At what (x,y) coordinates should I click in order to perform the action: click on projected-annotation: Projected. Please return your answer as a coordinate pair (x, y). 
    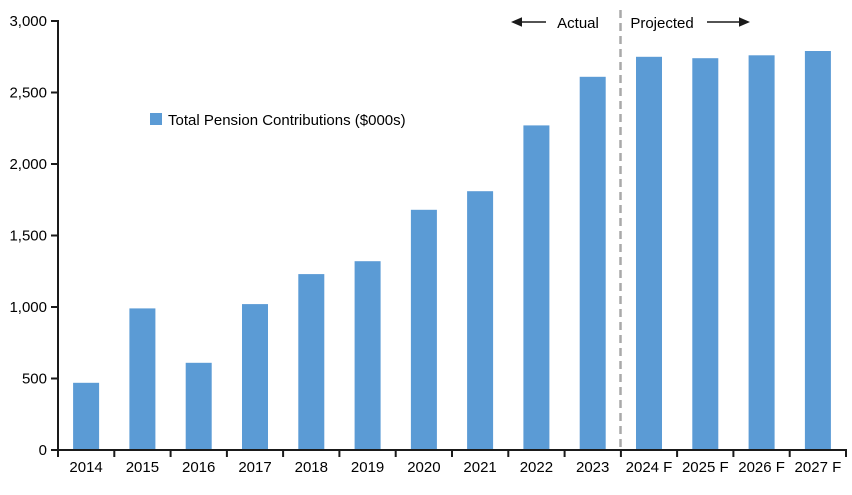
    Looking at the image, I should click on (690, 23).